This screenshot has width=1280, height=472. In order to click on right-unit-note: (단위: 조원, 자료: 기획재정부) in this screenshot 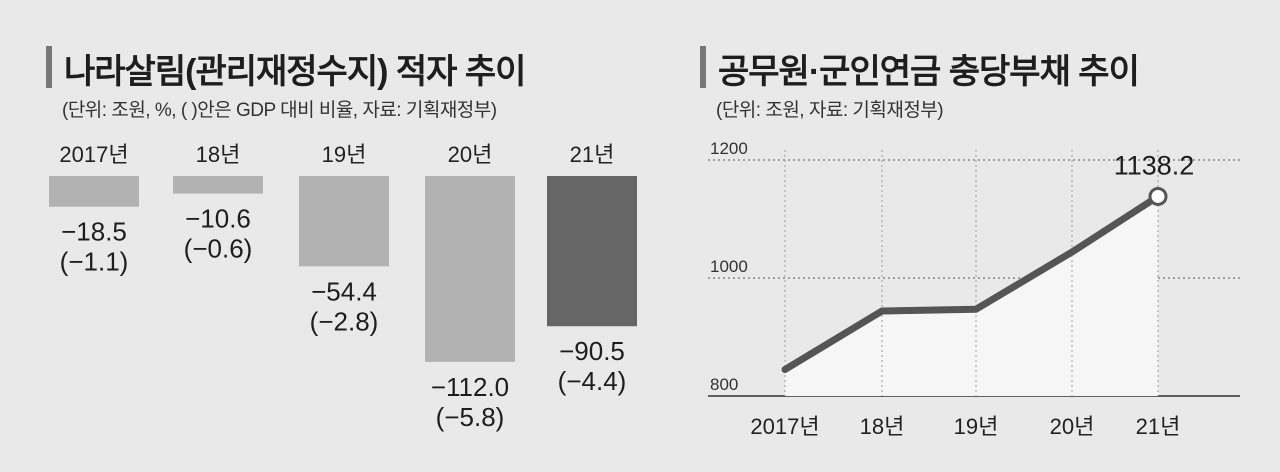, I will do `click(830, 110)`.